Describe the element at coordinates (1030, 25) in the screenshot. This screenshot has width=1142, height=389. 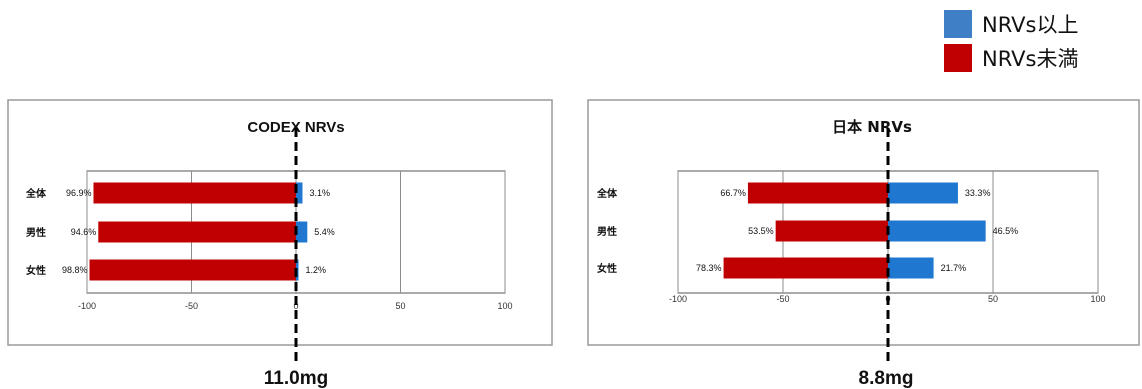
I see `legend-label-above: NRVs以上` at that location.